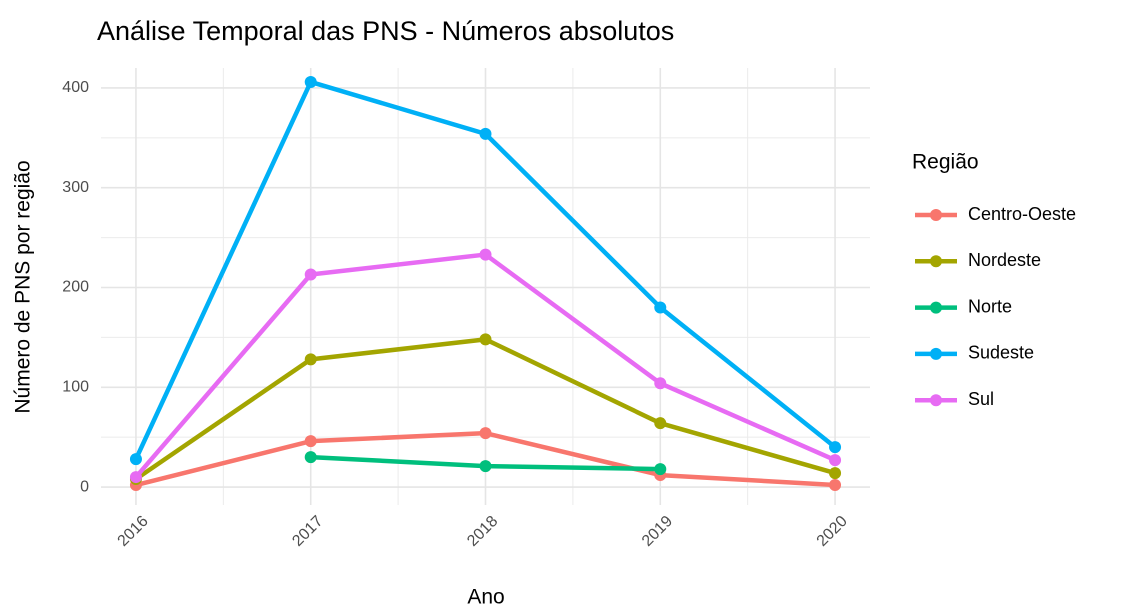 This screenshot has height=610, width=1124. What do you see at coordinates (75, 287) in the screenshot?
I see `y-tick-label: 200` at bounding box center [75, 287].